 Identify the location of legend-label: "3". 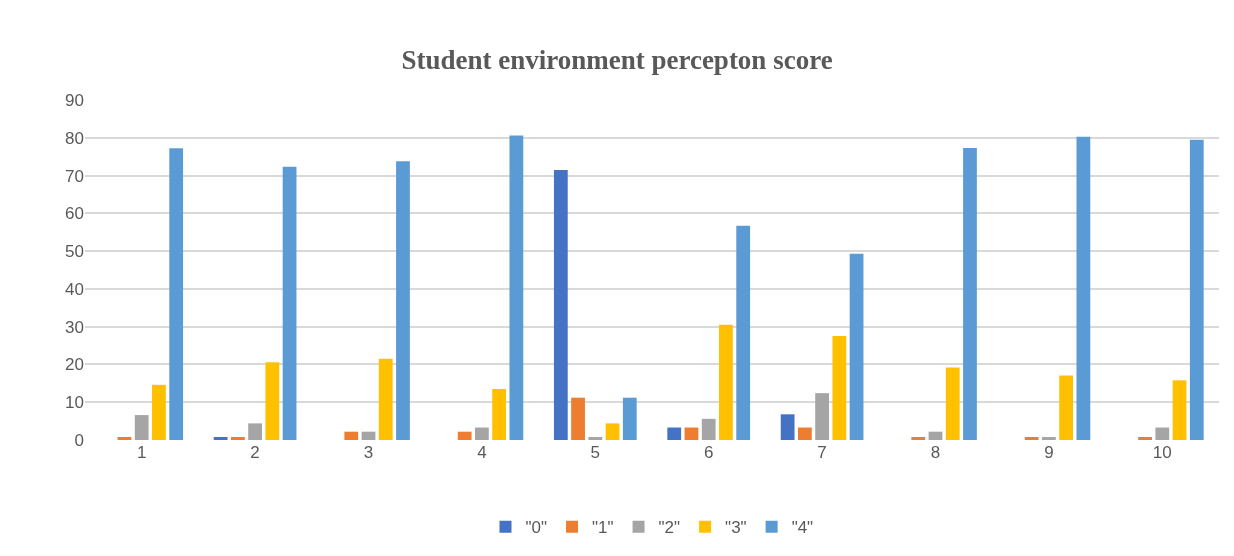
(736, 528).